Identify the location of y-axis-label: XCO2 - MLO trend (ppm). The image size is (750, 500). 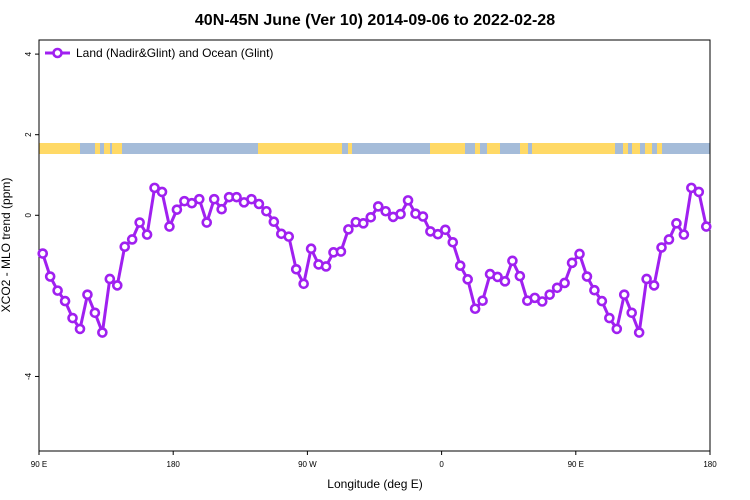
(6, 245).